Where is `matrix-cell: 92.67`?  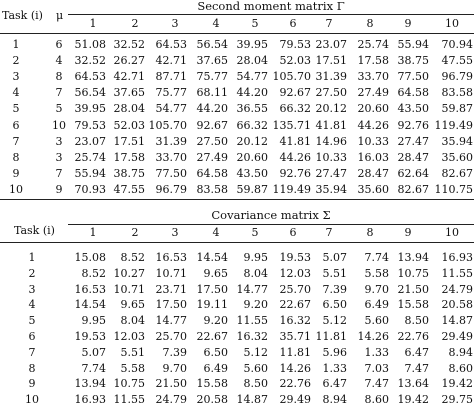 matrix-cell: 92.67 is located at coordinates (212, 125).